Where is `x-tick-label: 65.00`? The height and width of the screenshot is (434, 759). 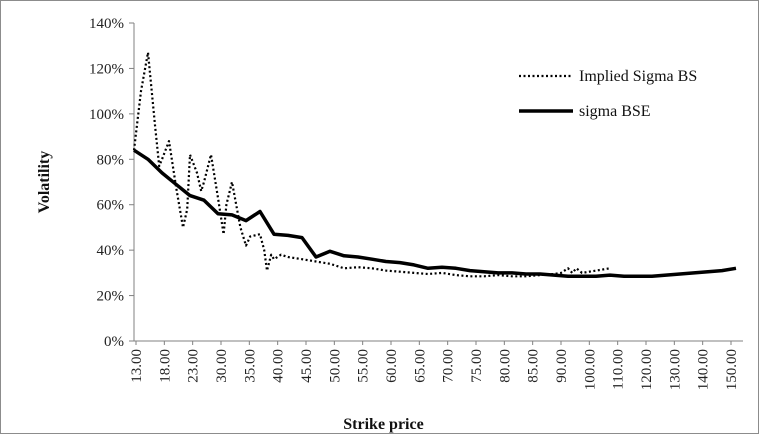 x-tick-label: 65.00 is located at coordinates (420, 366).